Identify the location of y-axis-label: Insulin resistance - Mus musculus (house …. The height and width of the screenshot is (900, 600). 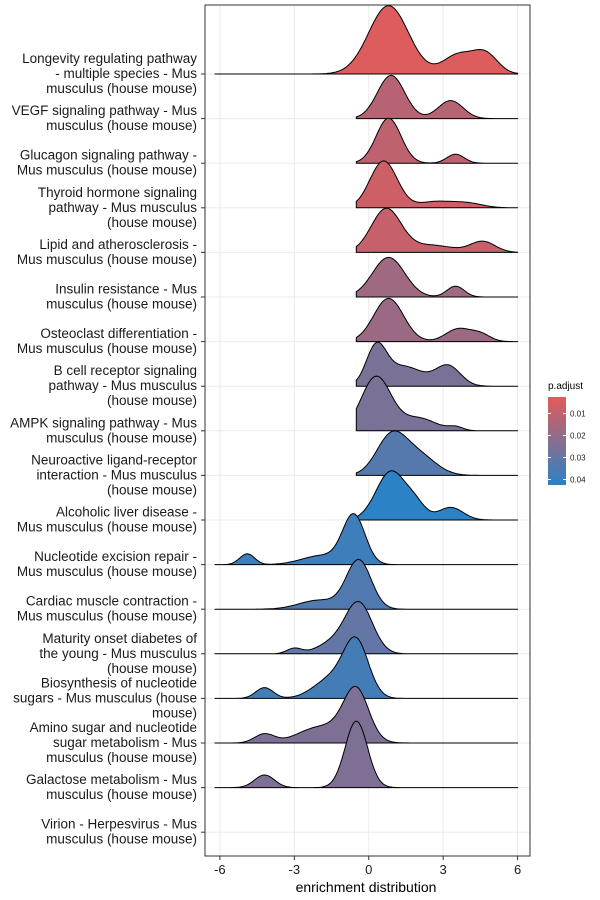
(121, 297).